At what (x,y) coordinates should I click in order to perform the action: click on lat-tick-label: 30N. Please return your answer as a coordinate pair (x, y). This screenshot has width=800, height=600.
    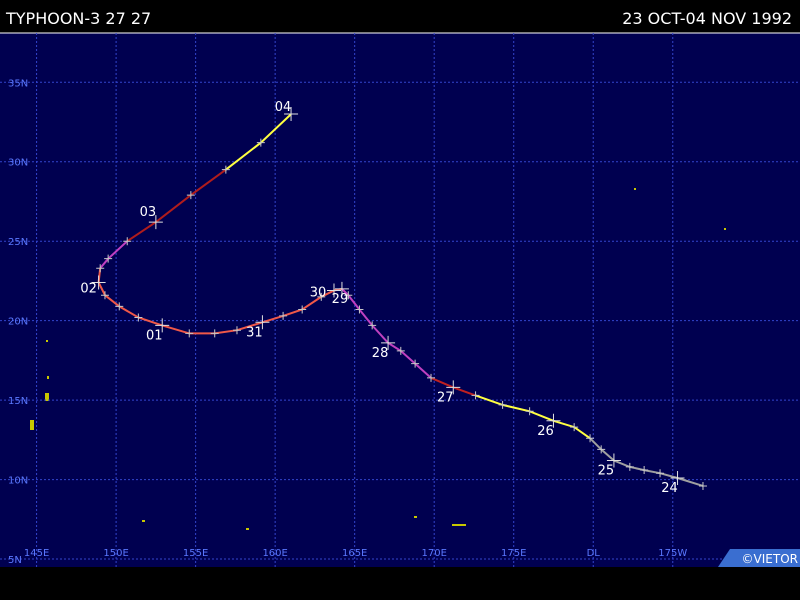
    Looking at the image, I should click on (18, 163).